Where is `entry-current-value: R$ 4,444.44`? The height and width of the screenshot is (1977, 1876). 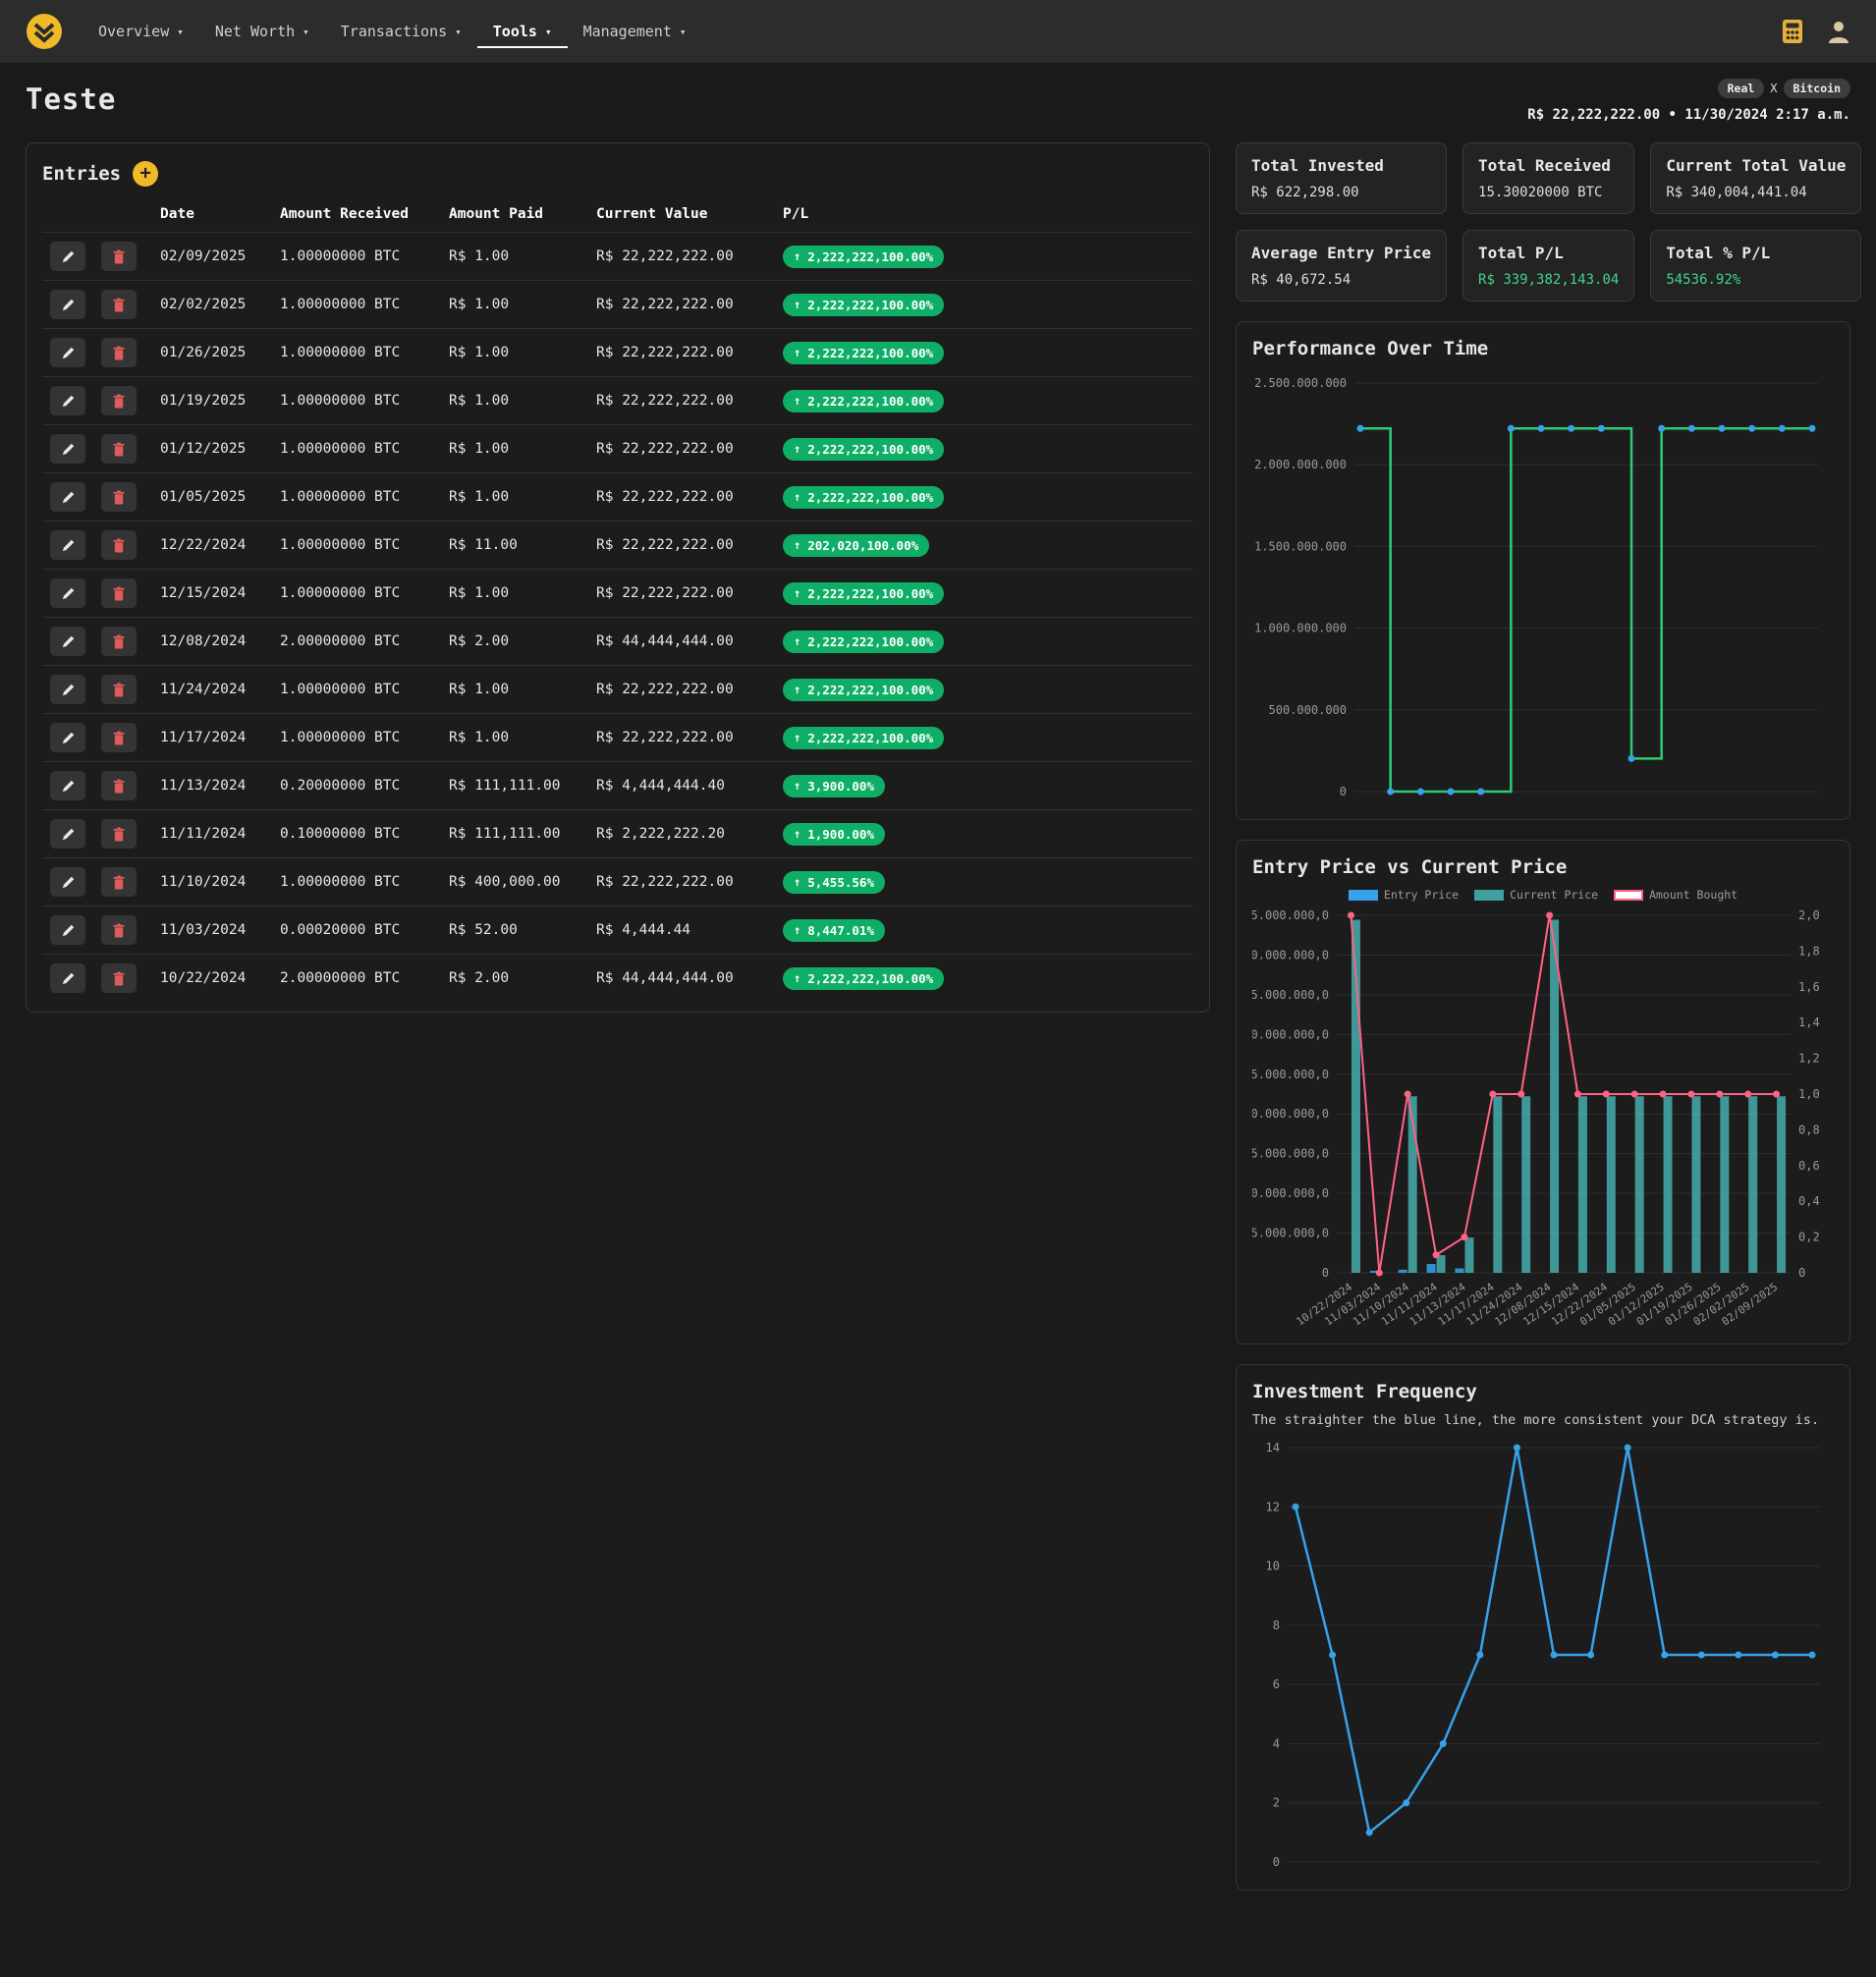 entry-current-value: R$ 4,444.44 is located at coordinates (681, 930).